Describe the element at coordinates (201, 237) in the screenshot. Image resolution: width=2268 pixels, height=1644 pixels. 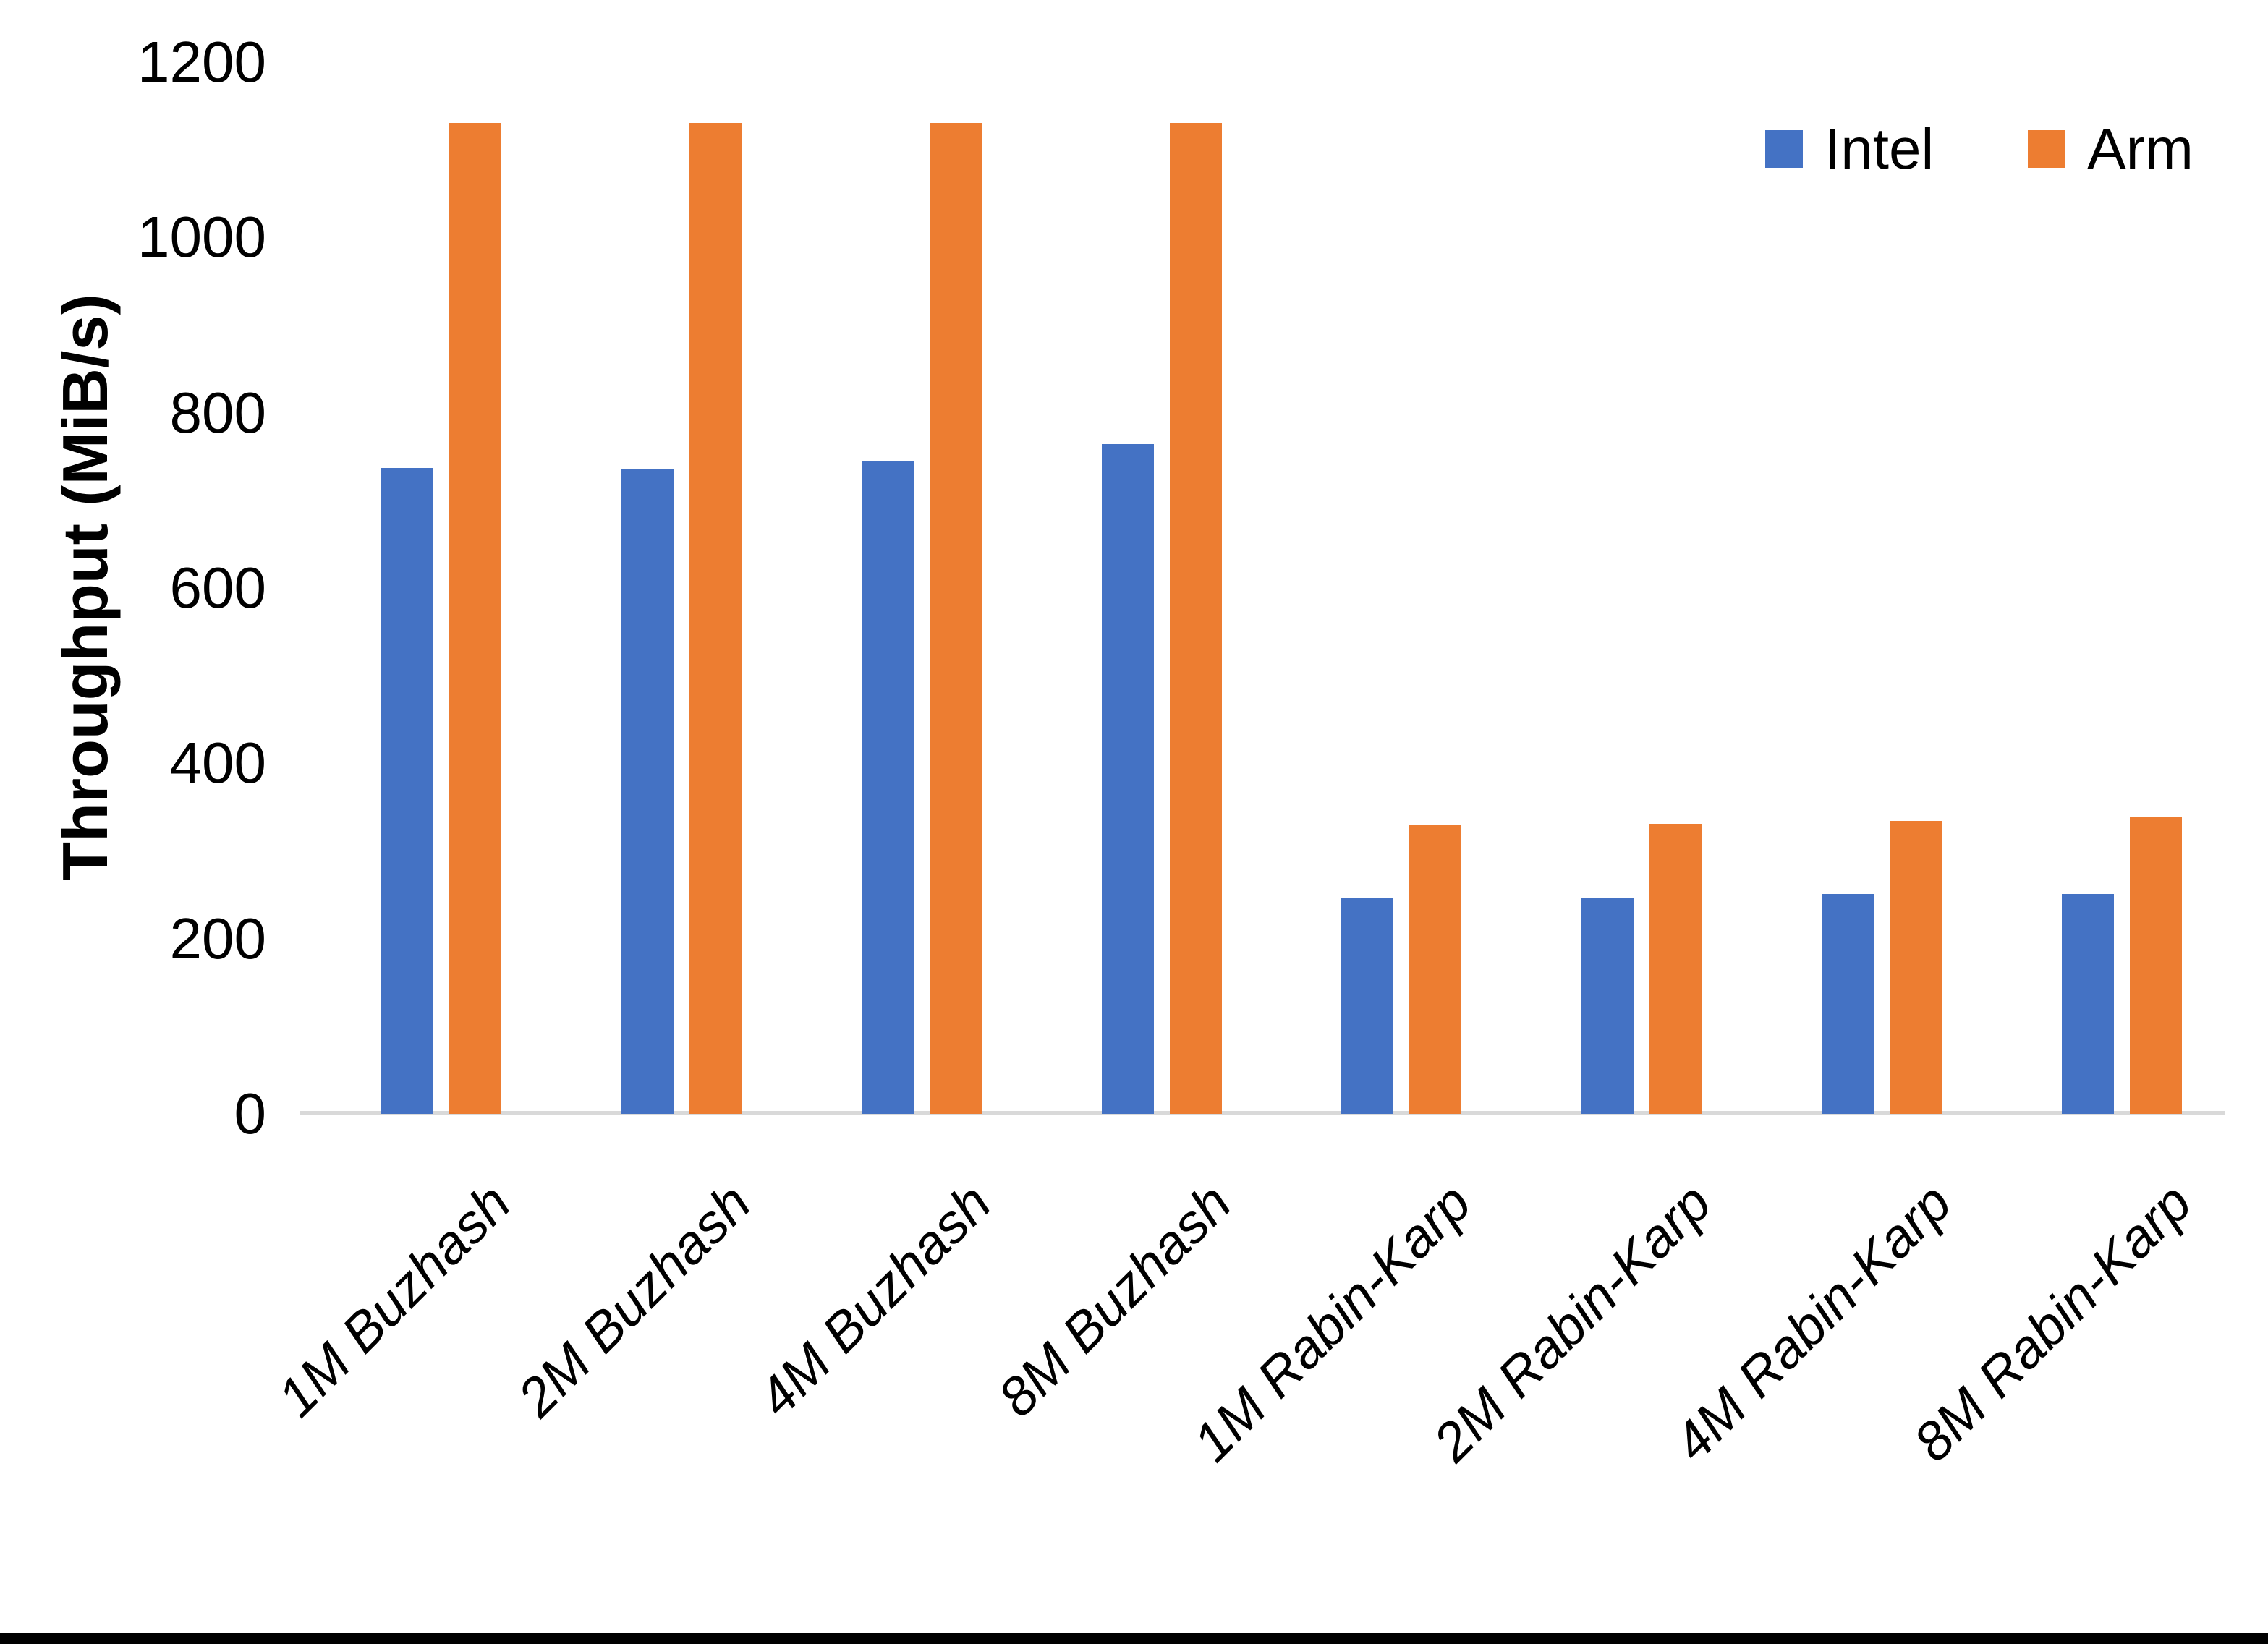
I see `y-tick-label-1000: 1000` at that location.